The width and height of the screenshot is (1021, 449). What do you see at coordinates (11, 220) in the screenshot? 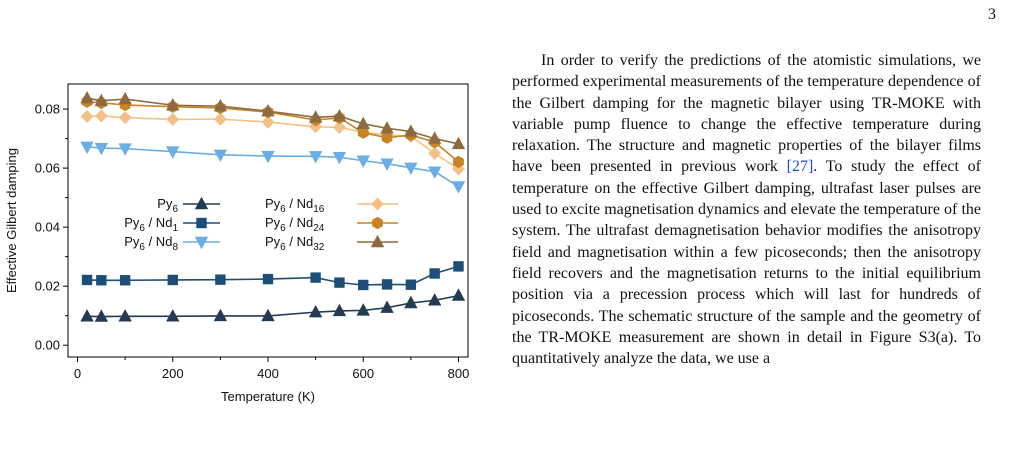
I see `y-axis-title: Effective Gilbert damping` at bounding box center [11, 220].